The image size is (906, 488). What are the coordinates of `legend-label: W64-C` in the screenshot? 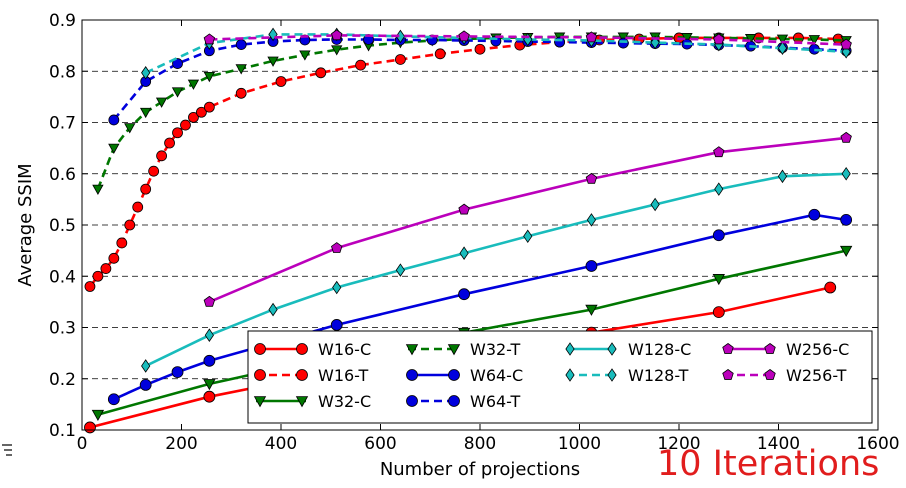 It's located at (496, 375).